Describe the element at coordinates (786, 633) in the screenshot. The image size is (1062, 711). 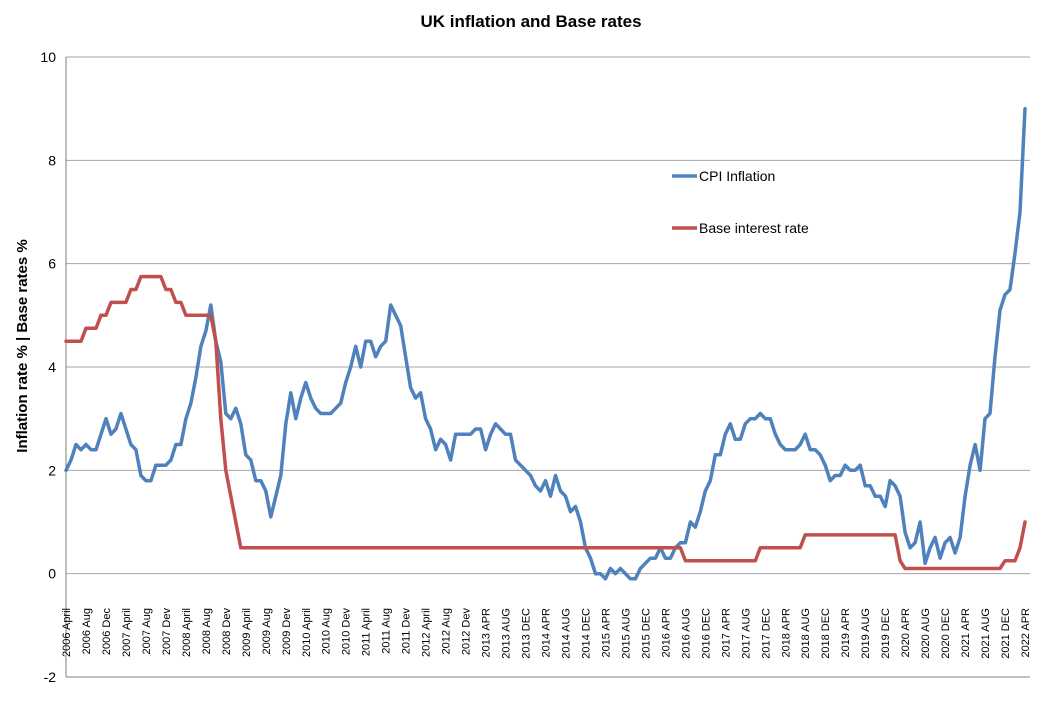
I see `x-tick-label: 2018 APR` at that location.